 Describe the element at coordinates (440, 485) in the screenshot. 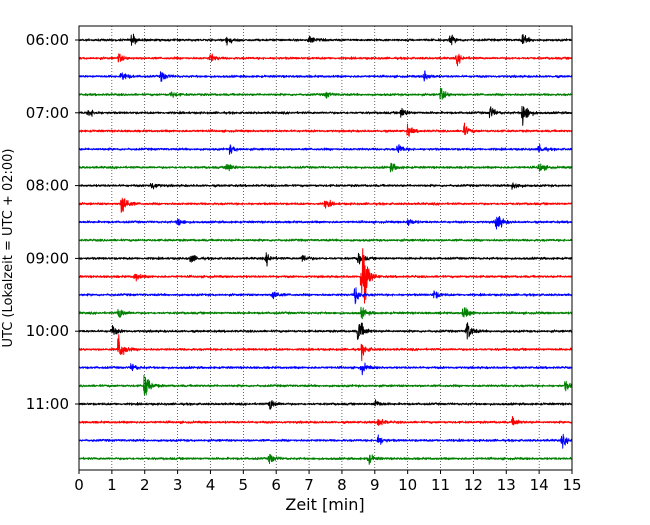

I see `x-tick-label-11: 11` at that location.